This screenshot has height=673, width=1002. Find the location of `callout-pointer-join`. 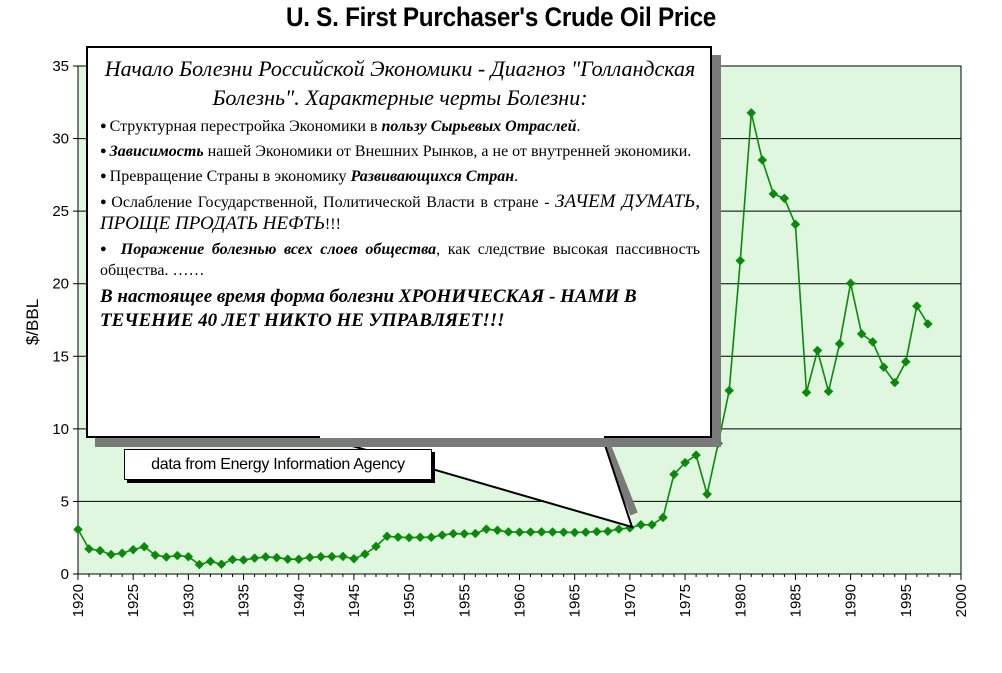

callout-pointer-join is located at coordinates (462, 436).